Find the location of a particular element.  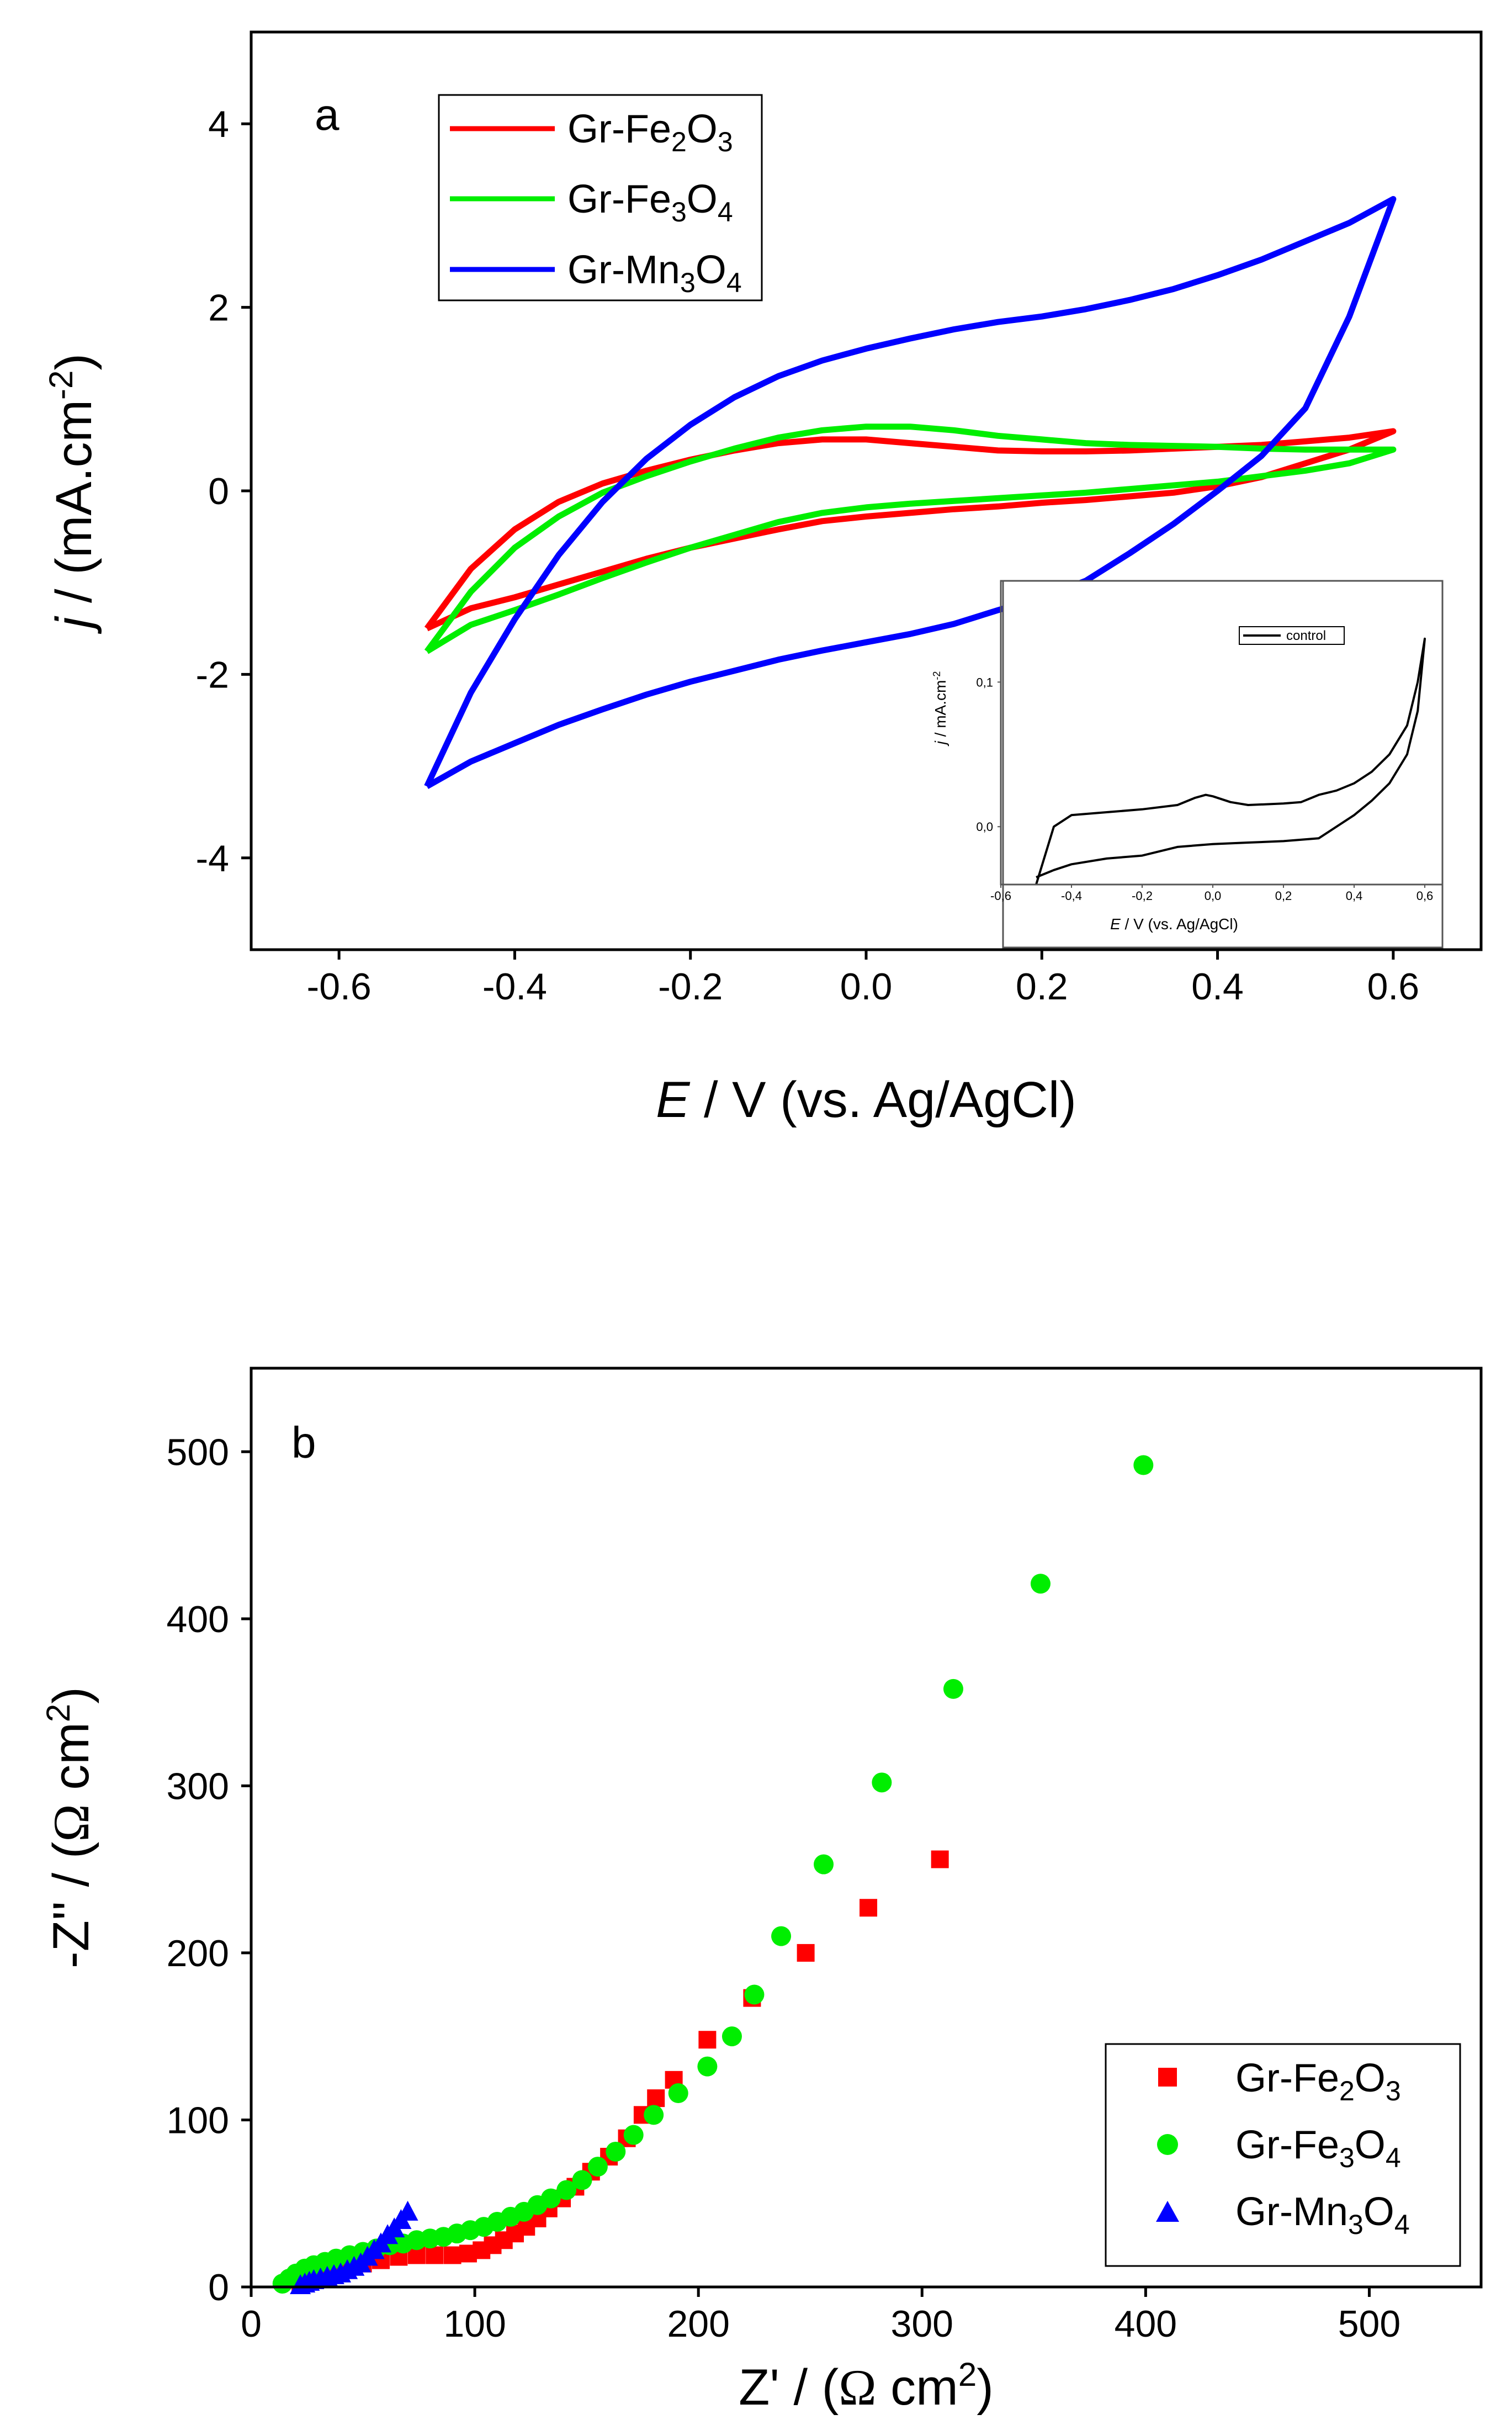

panel-a-legend: Gr-Fe2O3 Gr-Fe3O4 Gr-Mn3O4 is located at coordinates (601, 197).